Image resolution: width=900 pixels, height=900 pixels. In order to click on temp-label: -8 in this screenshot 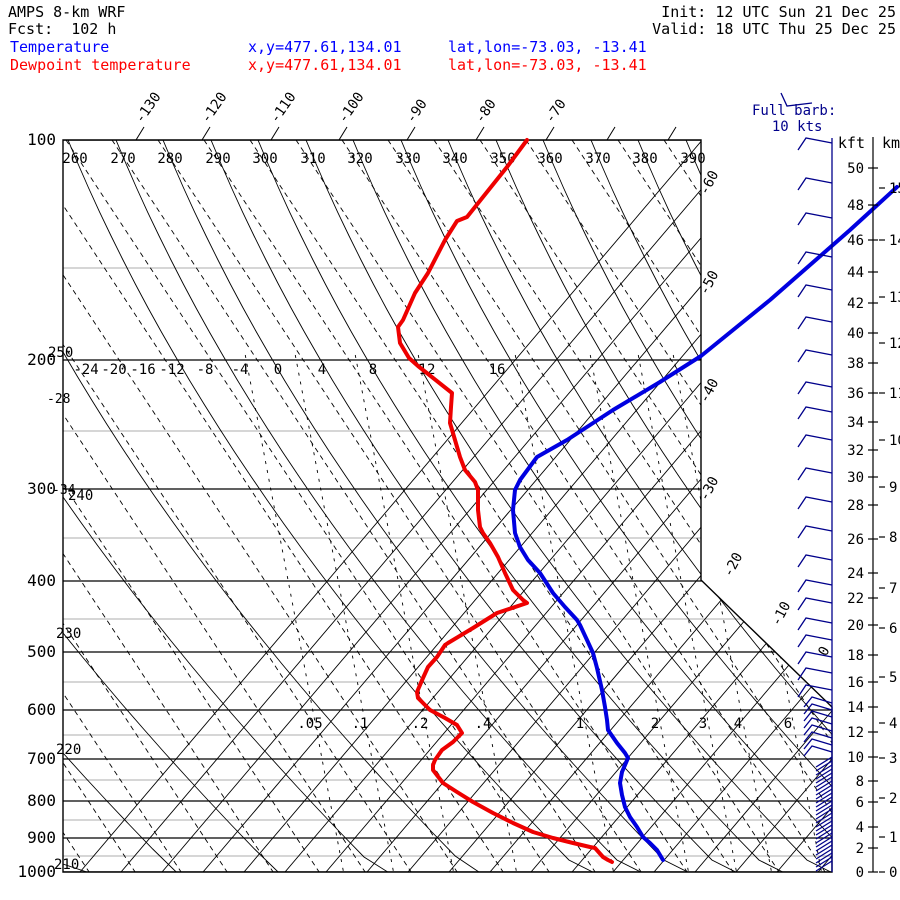, I will do `click(205, 370)`.